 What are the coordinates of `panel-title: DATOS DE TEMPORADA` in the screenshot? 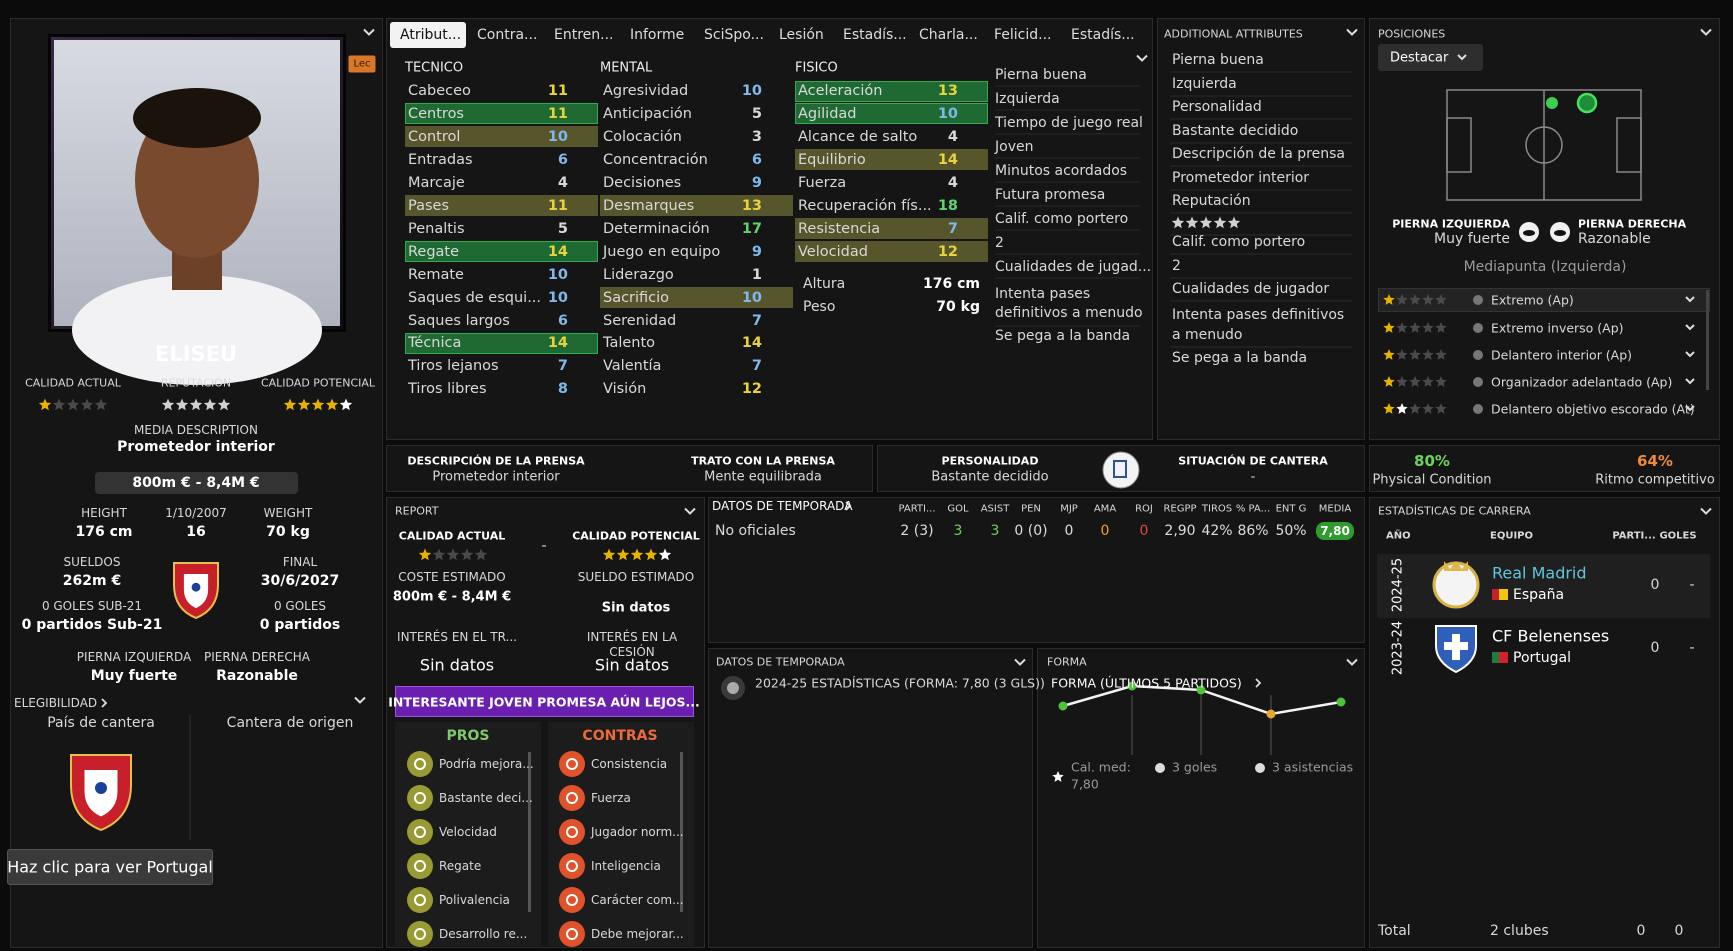 It's located at (782, 506).